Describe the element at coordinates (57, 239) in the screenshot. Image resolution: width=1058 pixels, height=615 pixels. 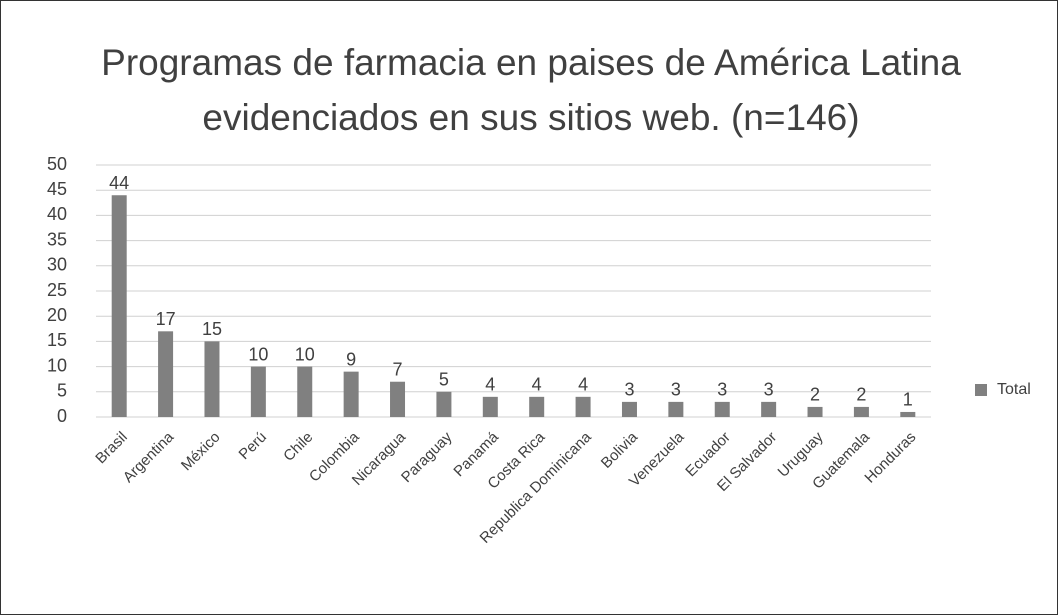
I see `y-tick-label: 35` at that location.